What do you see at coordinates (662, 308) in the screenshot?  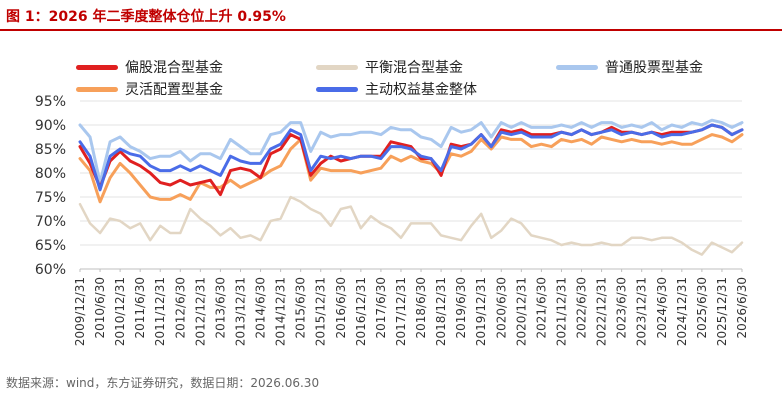 I see `x-tick-label: 2024/6/30` at bounding box center [662, 308].